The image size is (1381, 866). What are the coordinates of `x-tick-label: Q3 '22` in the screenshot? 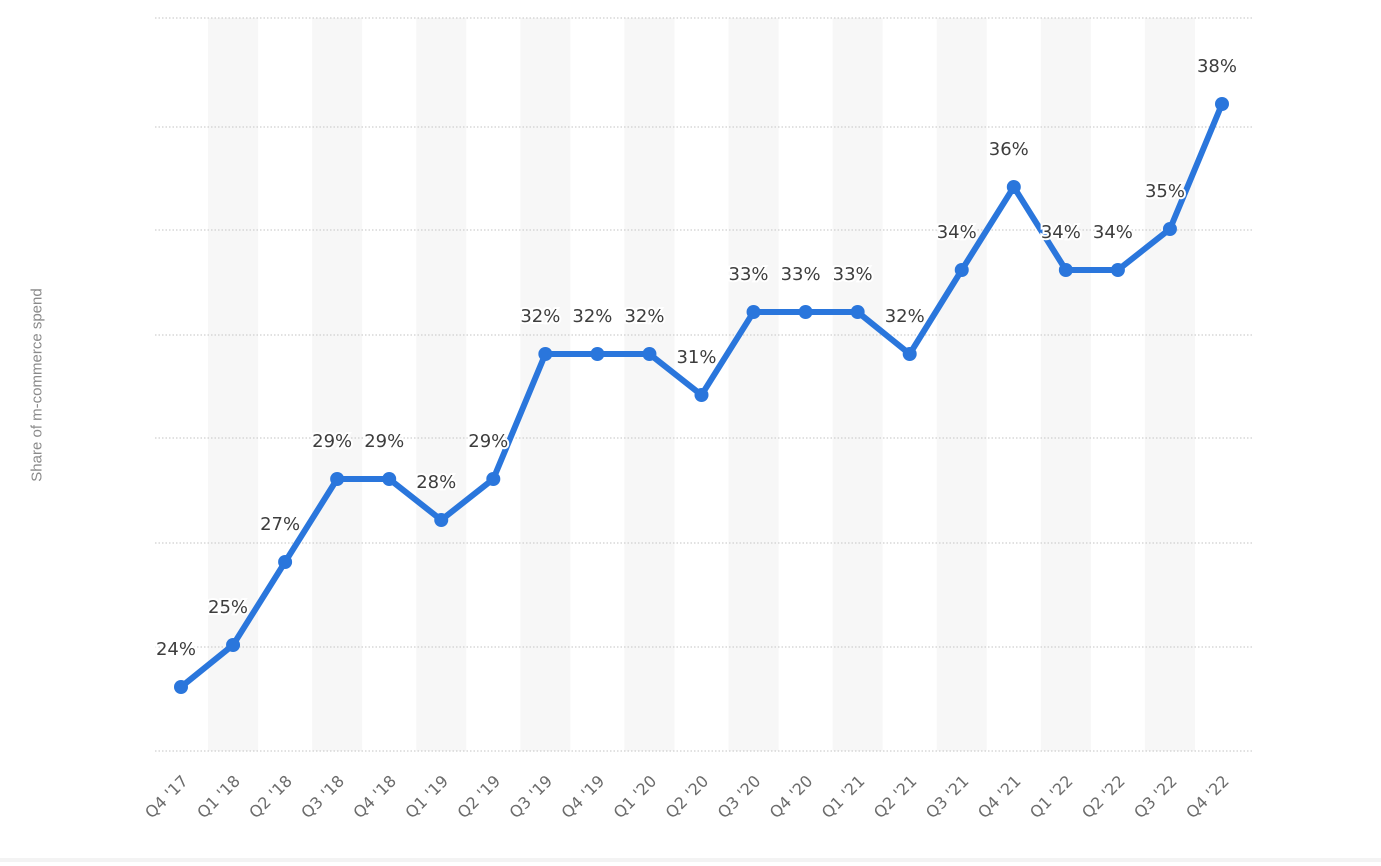 It's located at (1155, 796).